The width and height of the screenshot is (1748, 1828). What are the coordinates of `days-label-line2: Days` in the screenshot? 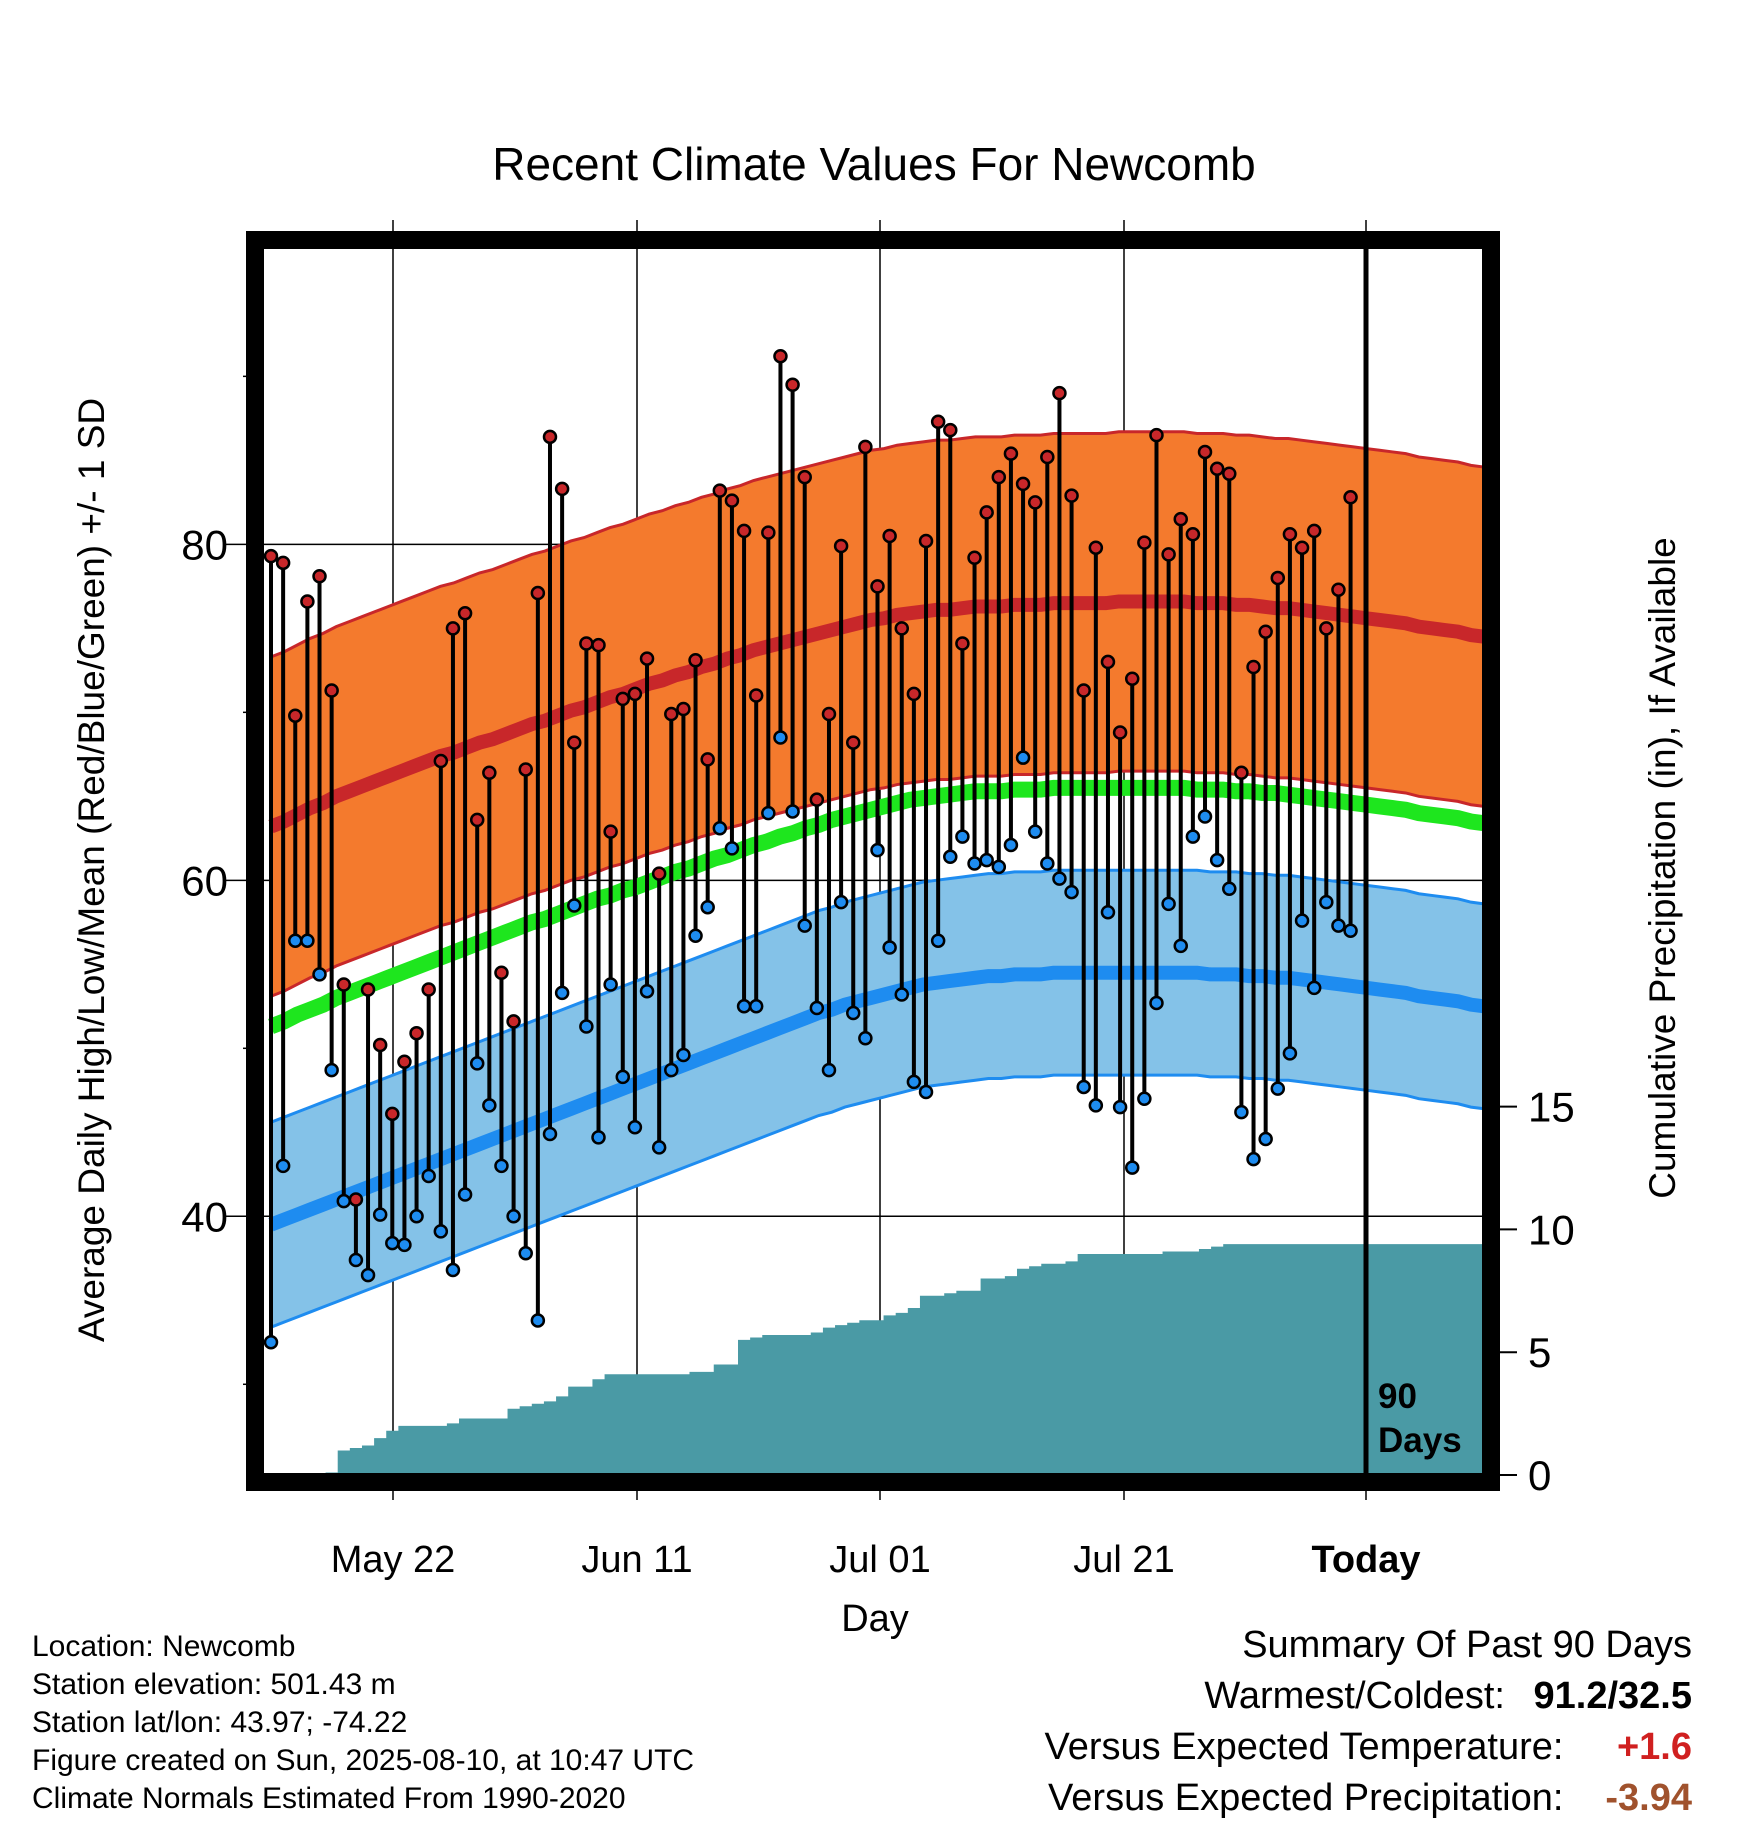 It's located at (1420, 1440).